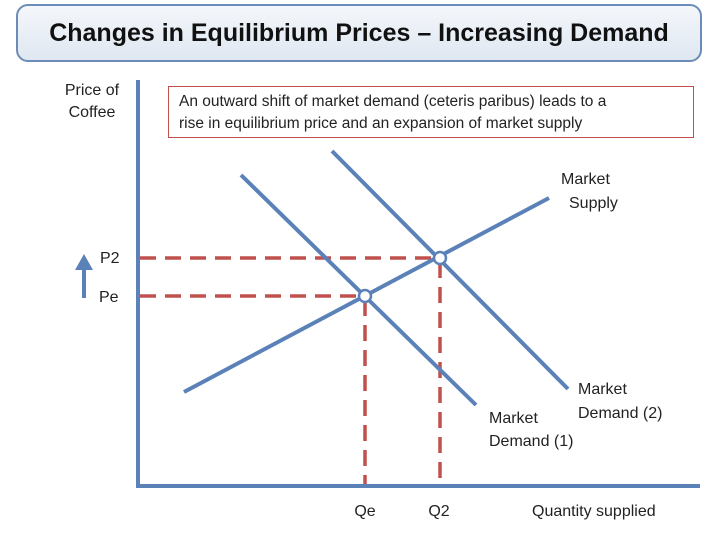 The height and width of the screenshot is (538, 720). Describe the element at coordinates (438, 511) in the screenshot. I see `tick-label-q2: Q2` at that location.